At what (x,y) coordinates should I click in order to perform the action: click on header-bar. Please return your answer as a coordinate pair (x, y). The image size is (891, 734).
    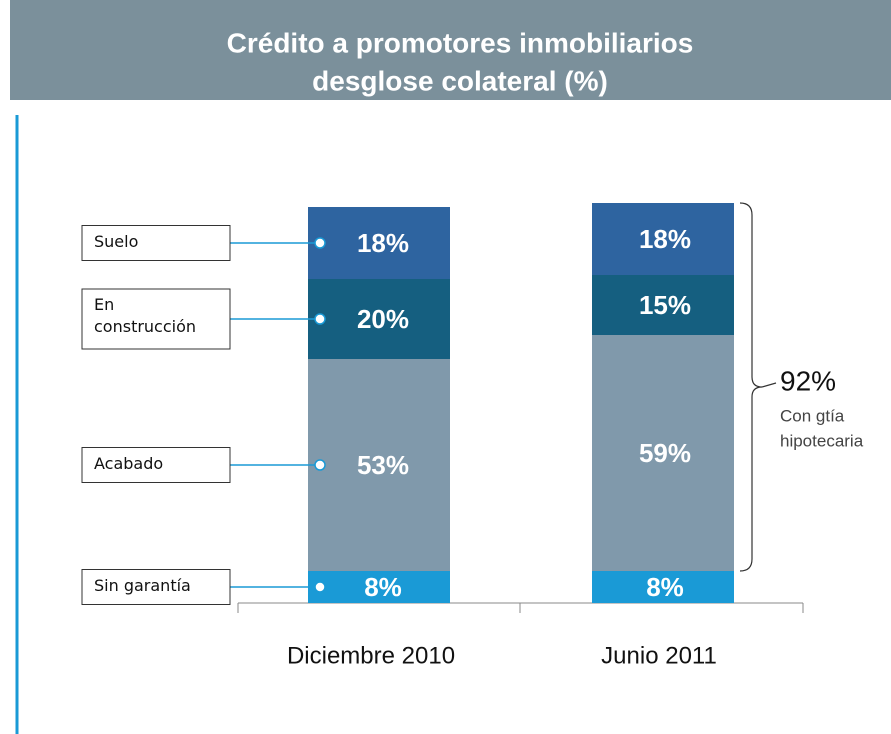
    Looking at the image, I should click on (450, 50).